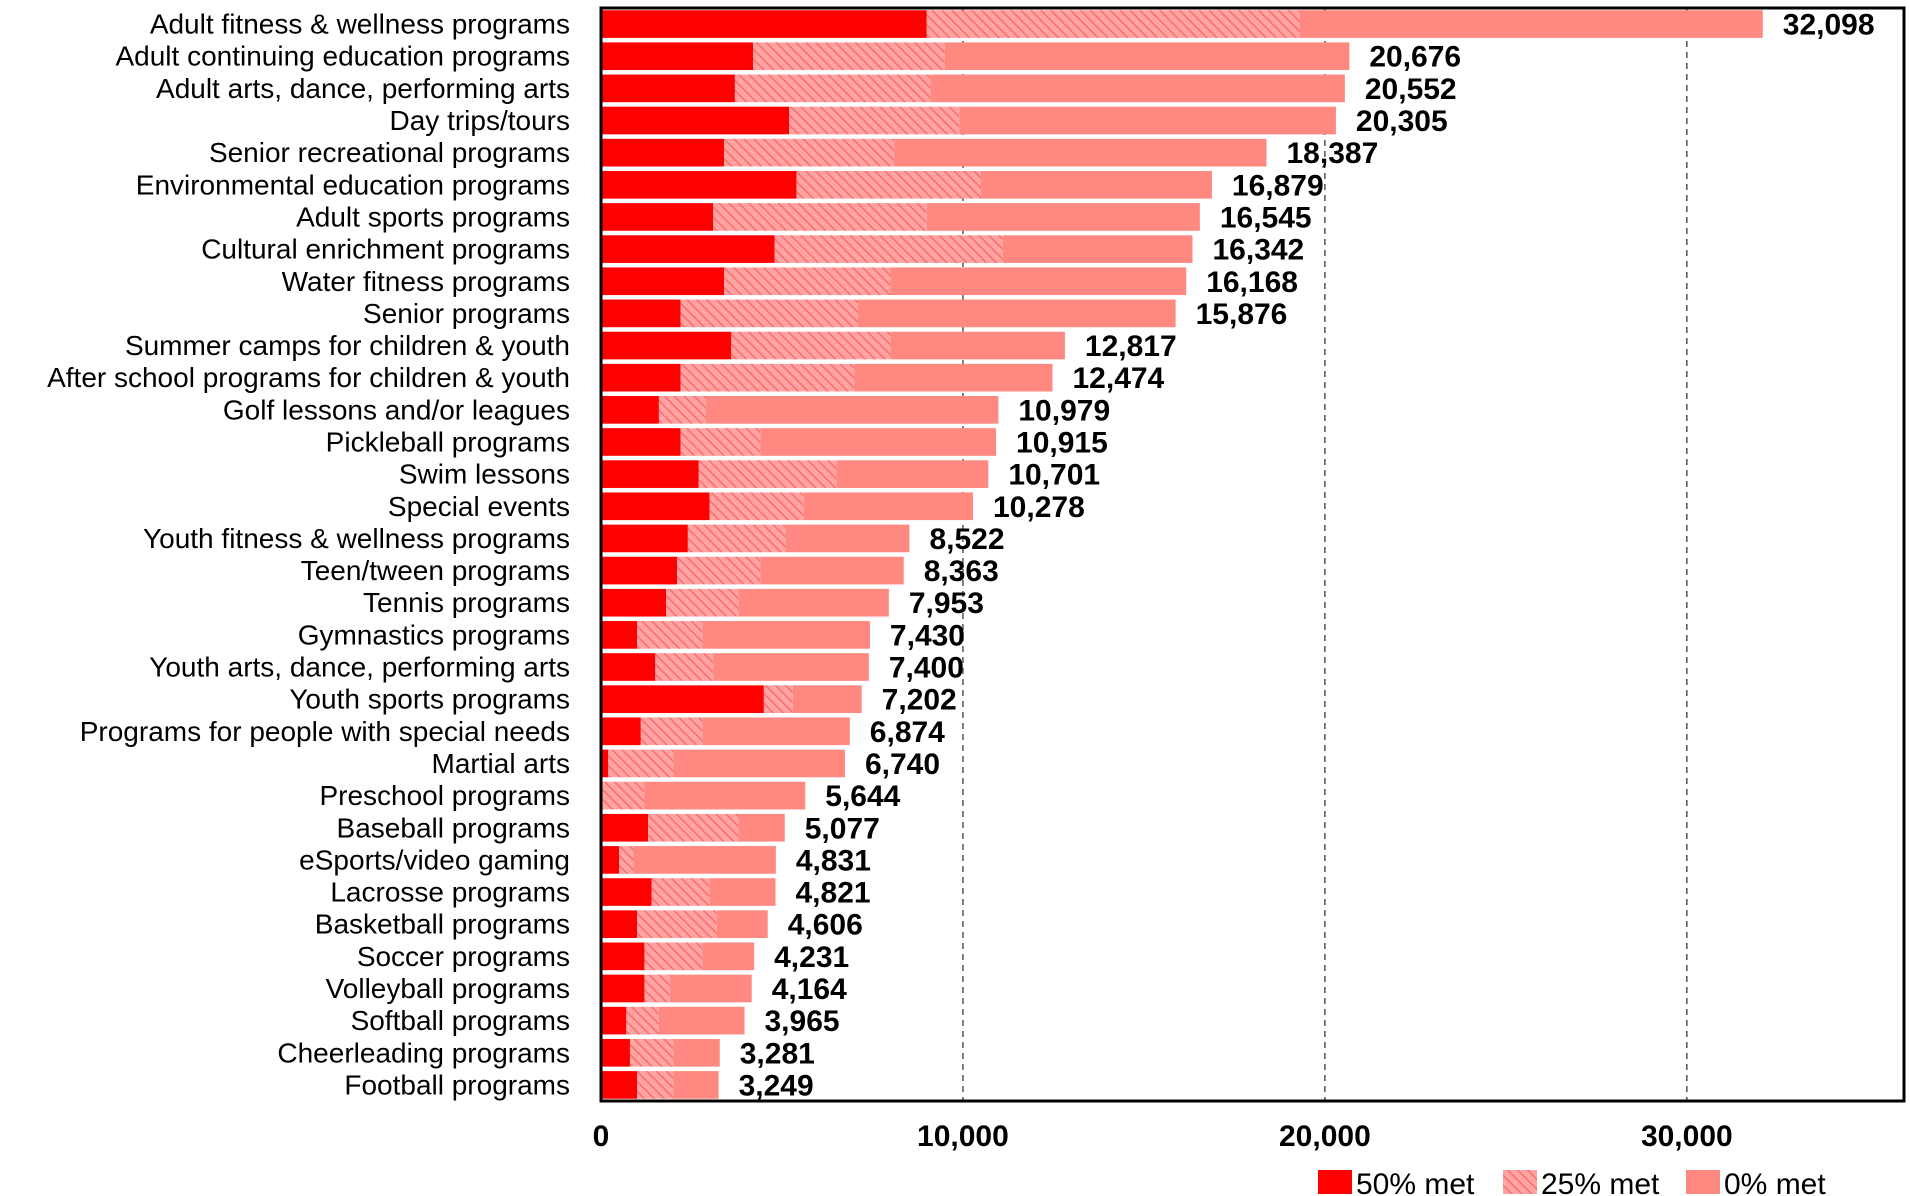 Image resolution: width=1910 pixels, height=1196 pixels. What do you see at coordinates (1775, 1182) in the screenshot?
I see `legend-label: 0% met` at bounding box center [1775, 1182].